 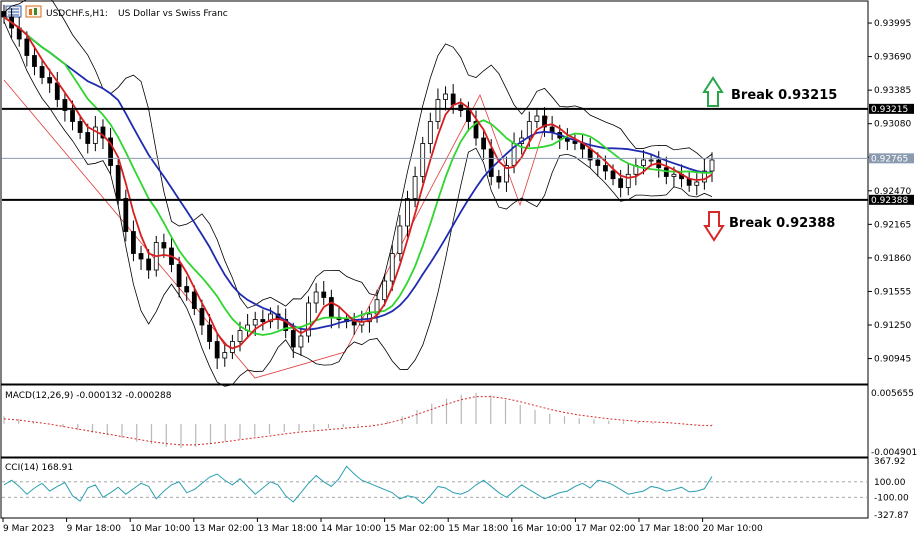 I want to click on cci-line, so click(x=358, y=485).